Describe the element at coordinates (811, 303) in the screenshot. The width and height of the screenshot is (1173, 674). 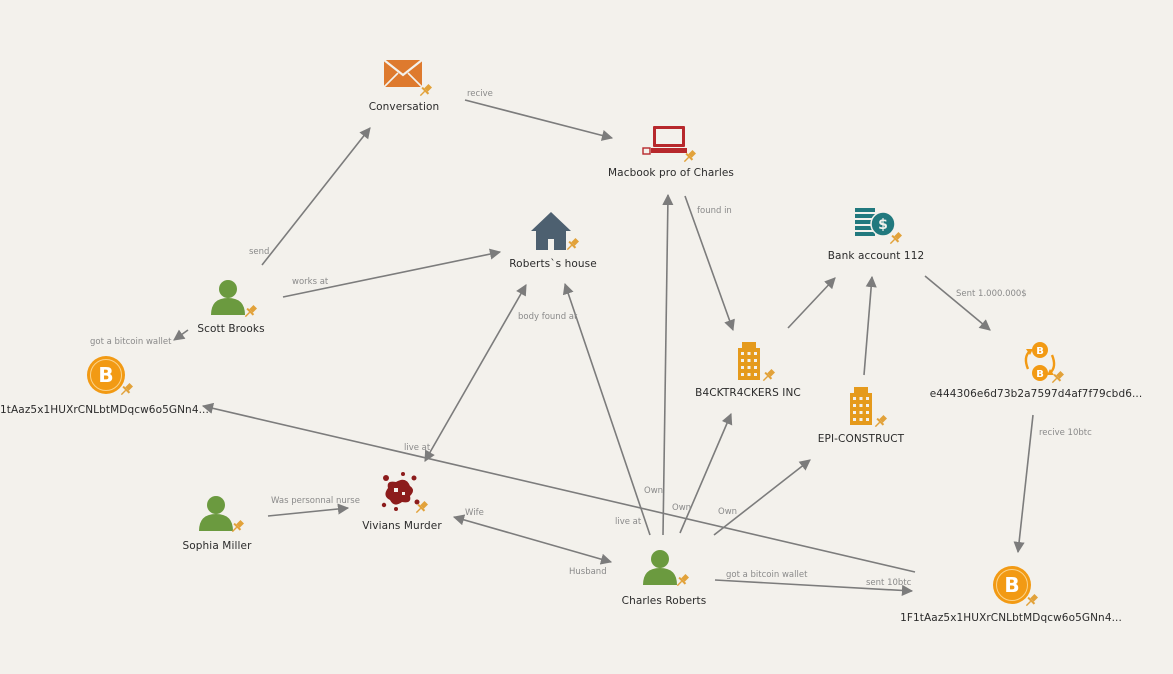
I see `edge-backtrackers-bank` at that location.